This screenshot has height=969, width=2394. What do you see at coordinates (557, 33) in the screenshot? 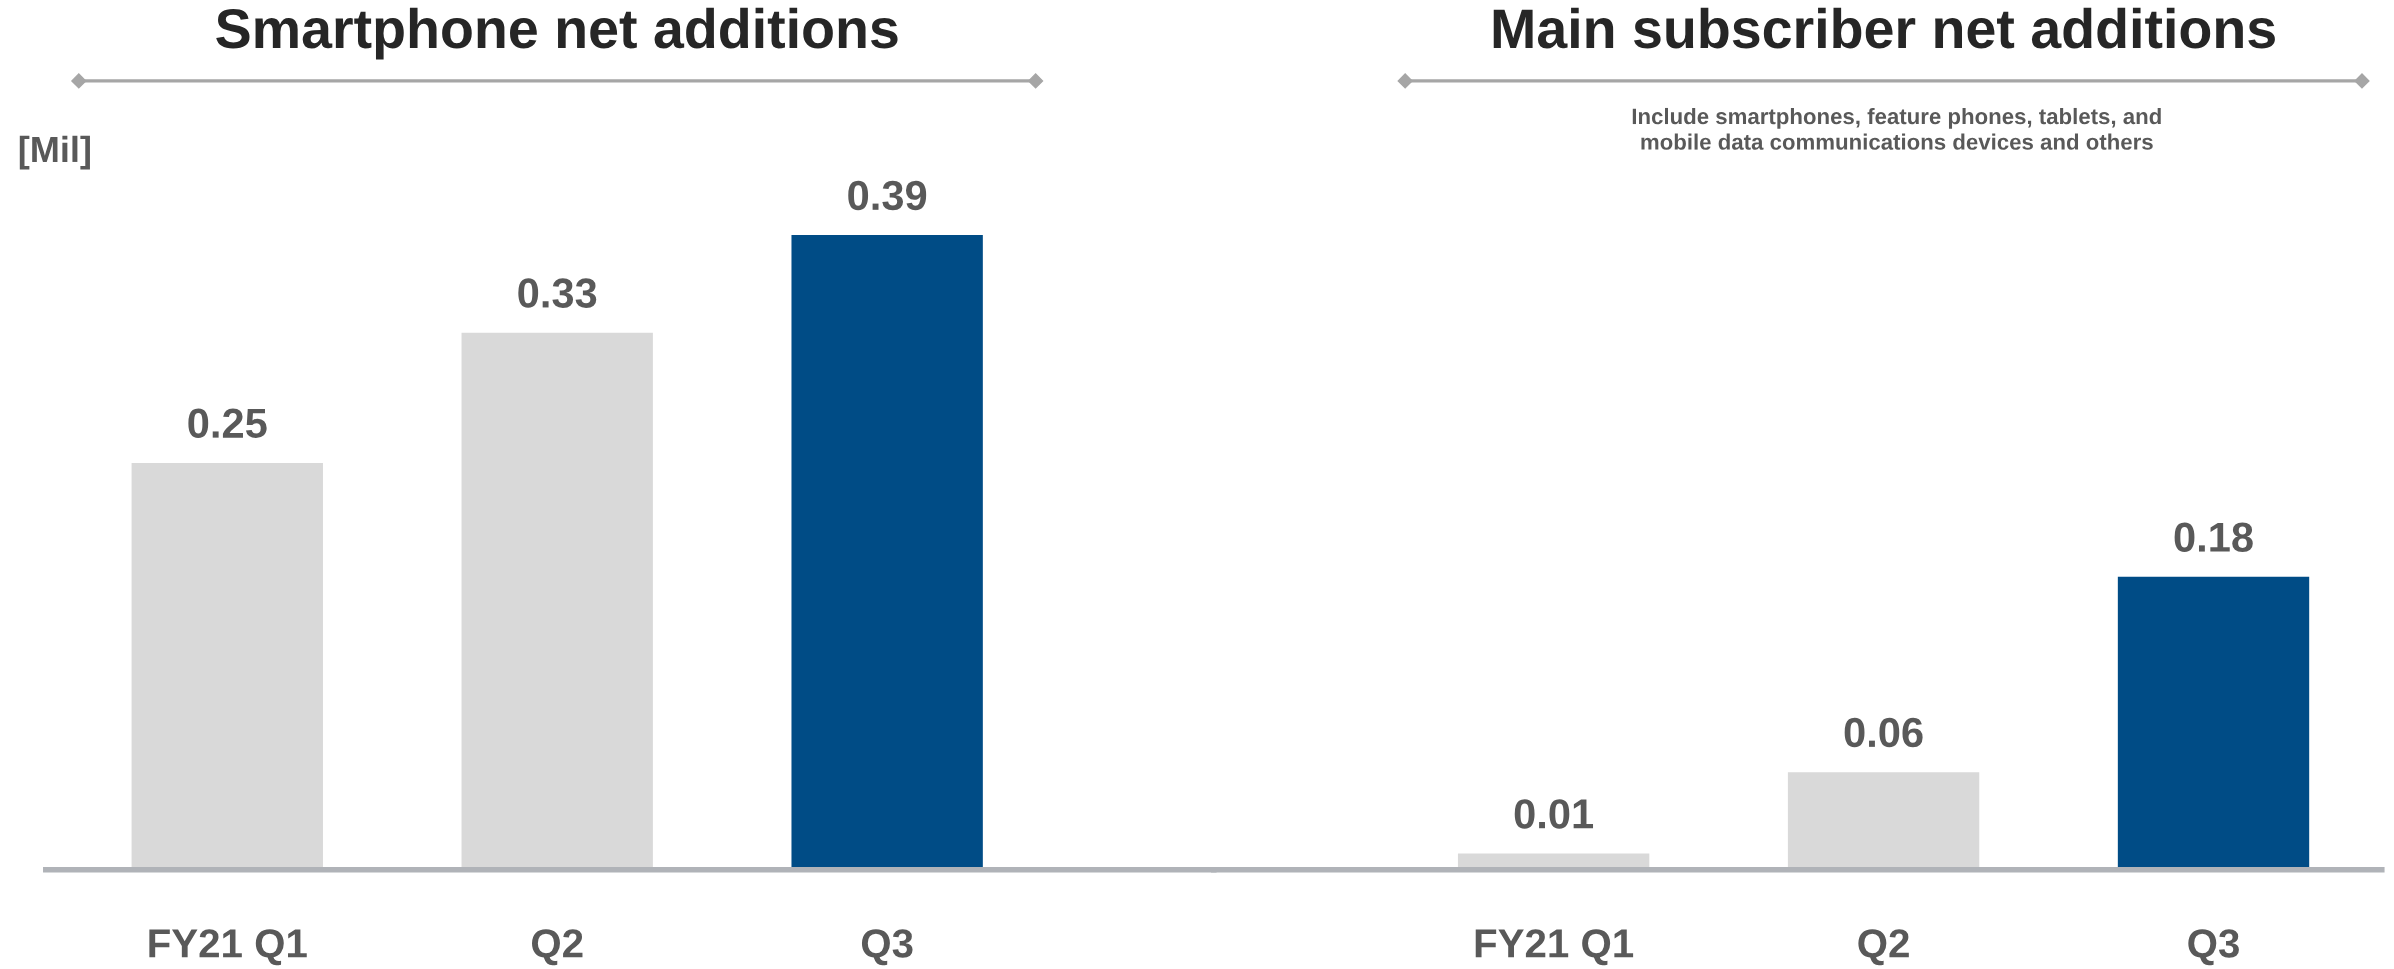
I see `chart-title: Smartphone net additions` at bounding box center [557, 33].